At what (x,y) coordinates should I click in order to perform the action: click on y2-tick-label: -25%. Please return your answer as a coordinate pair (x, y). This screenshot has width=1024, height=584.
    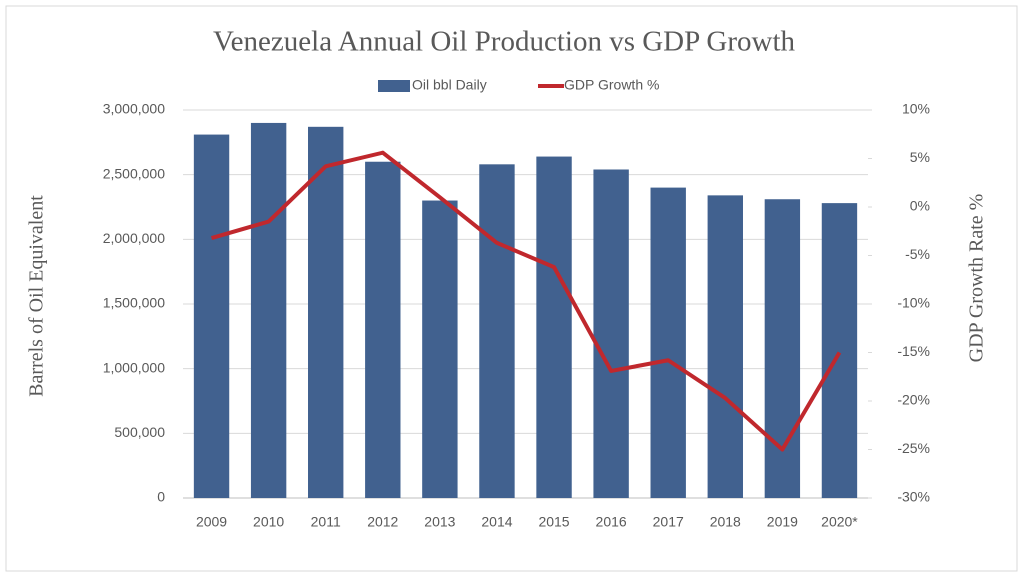
    Looking at the image, I should click on (913, 448).